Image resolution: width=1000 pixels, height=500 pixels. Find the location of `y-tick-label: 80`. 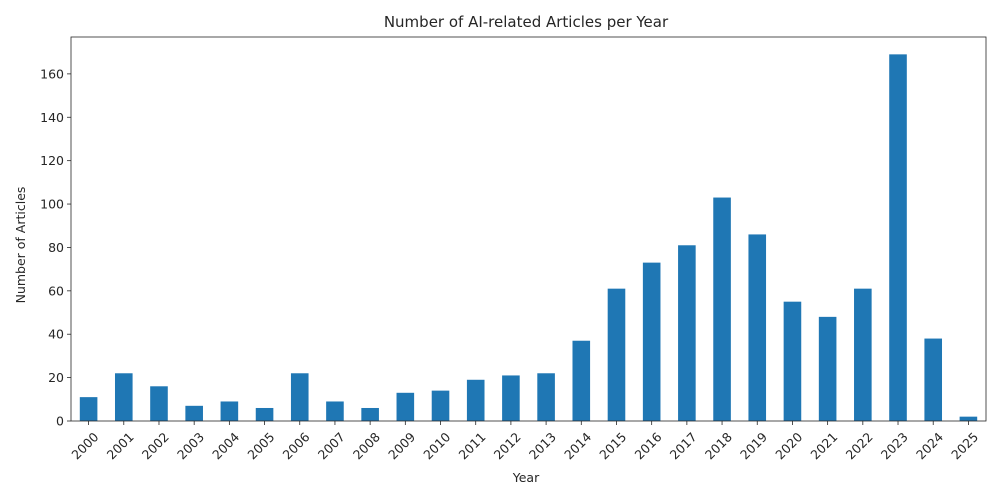

y-tick-label: 80 is located at coordinates (56, 247).